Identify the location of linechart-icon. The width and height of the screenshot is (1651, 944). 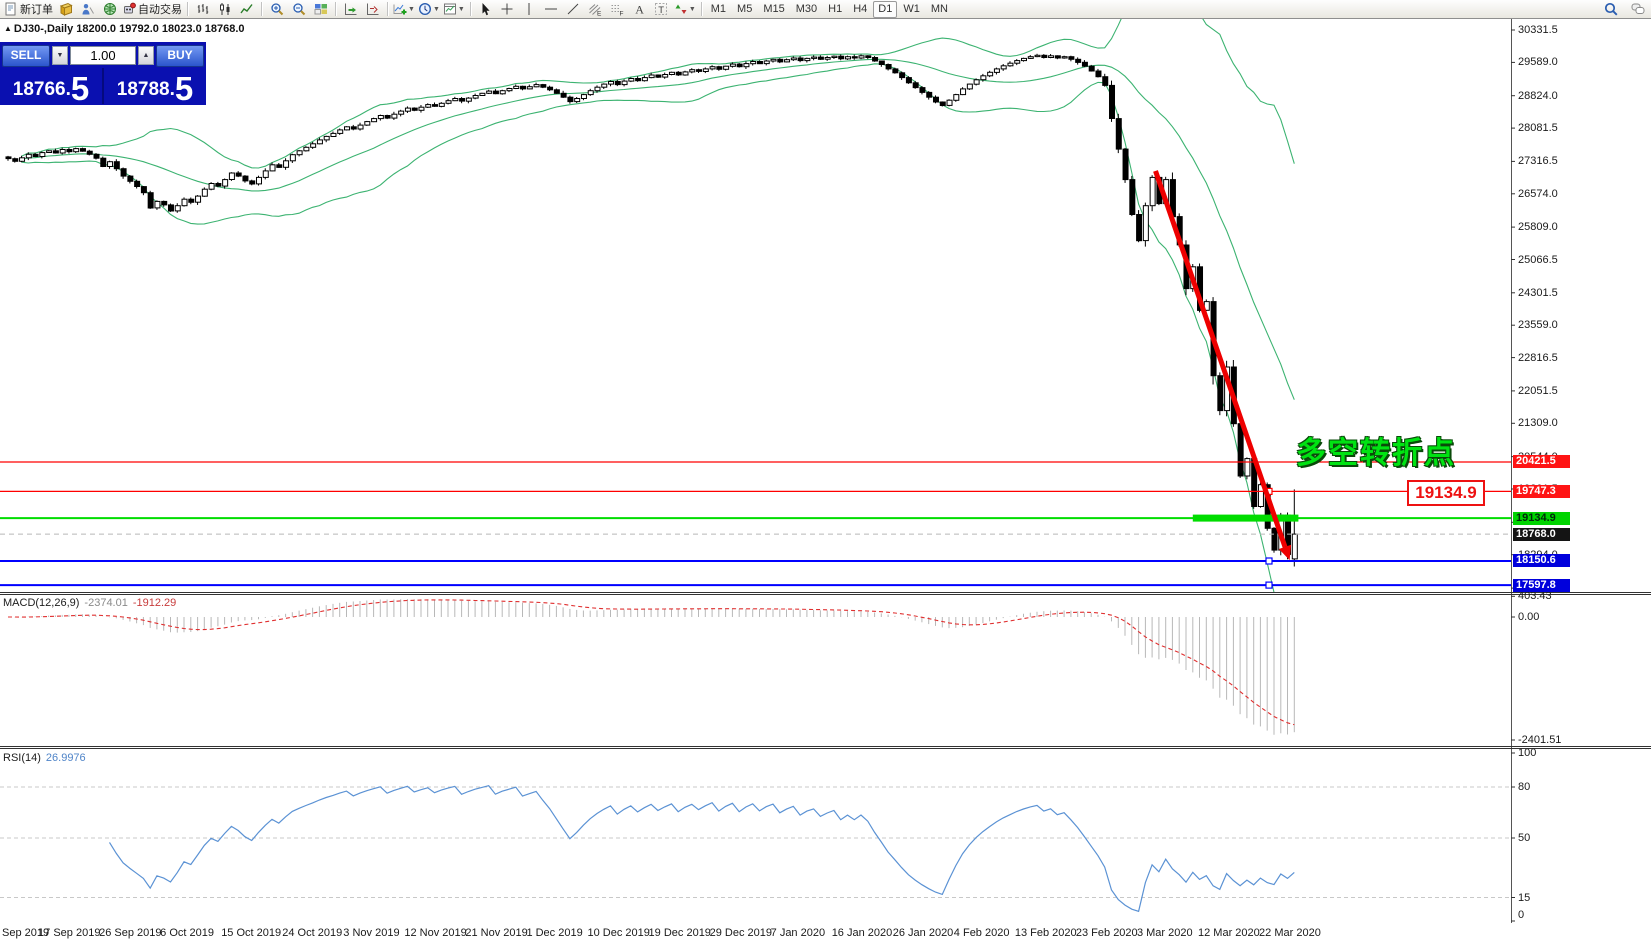
(246, 9).